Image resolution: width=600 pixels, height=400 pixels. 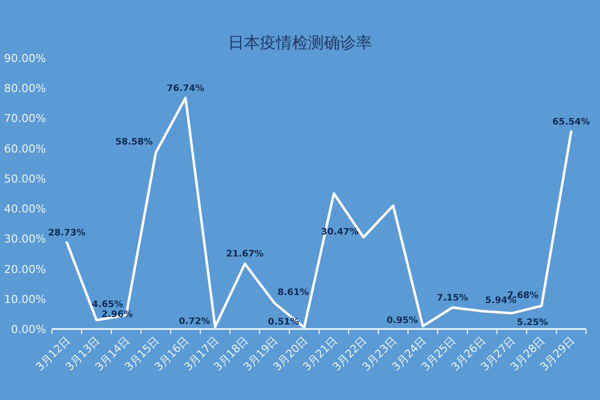 I want to click on y-tick-label: 90.00%, so click(x=25, y=58).